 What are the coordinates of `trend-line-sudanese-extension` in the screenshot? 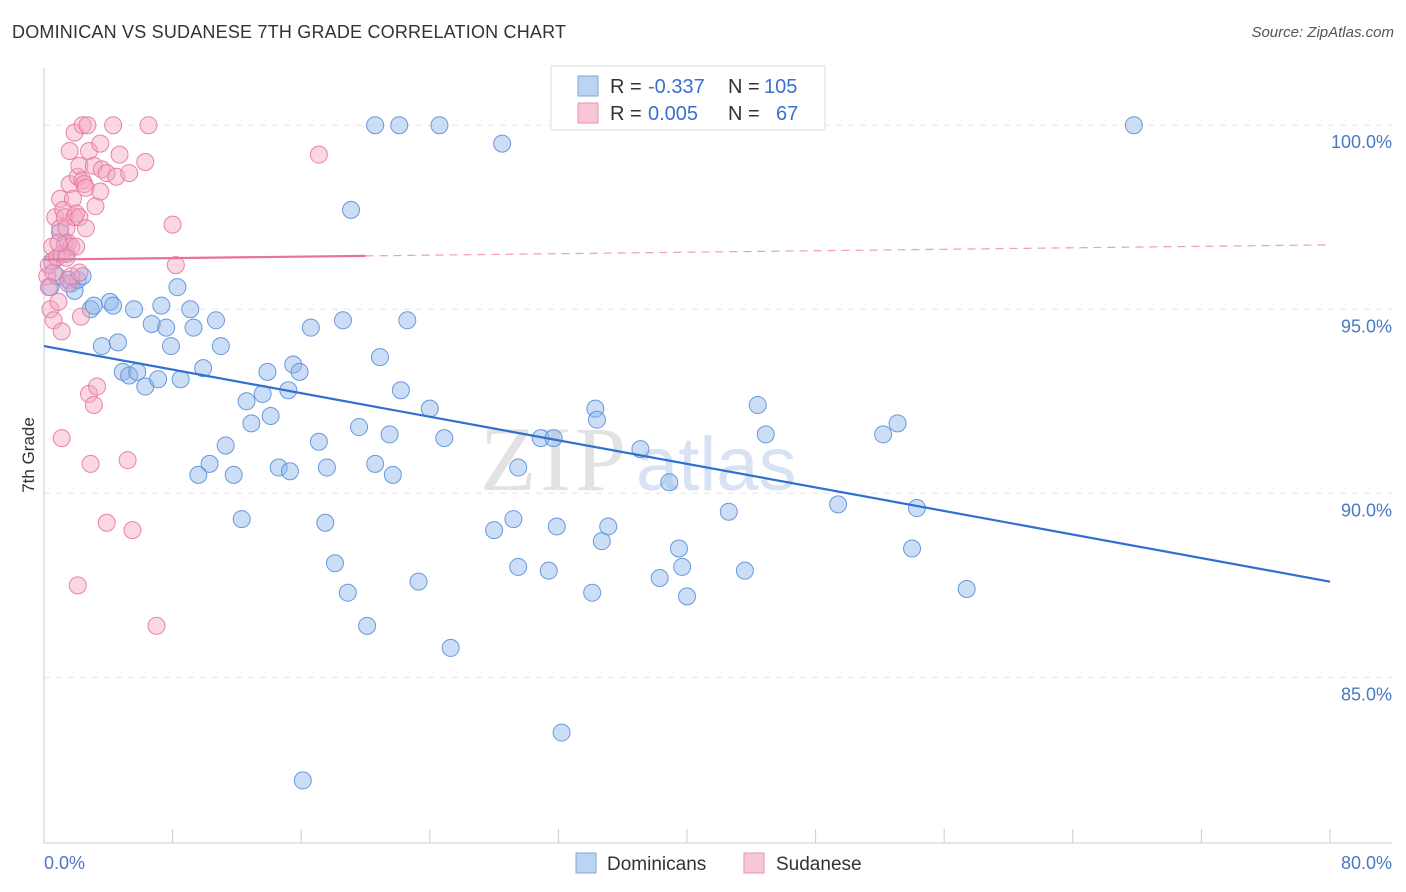 It's located at (848, 250).